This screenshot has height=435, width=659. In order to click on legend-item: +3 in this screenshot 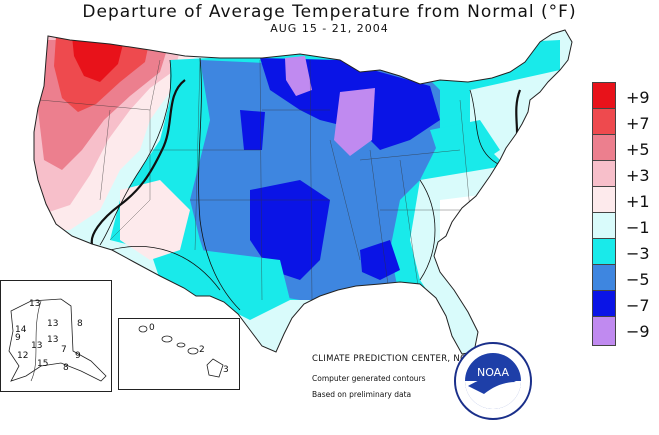, I will do `click(622, 175)`.